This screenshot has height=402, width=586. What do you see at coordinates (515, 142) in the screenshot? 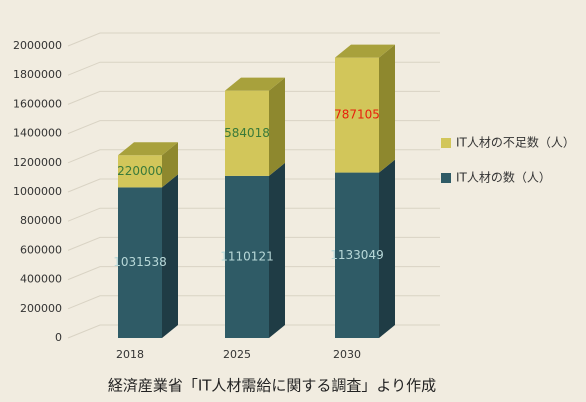
I see `legend-label: IT人材の不足数（人）` at bounding box center [515, 142].